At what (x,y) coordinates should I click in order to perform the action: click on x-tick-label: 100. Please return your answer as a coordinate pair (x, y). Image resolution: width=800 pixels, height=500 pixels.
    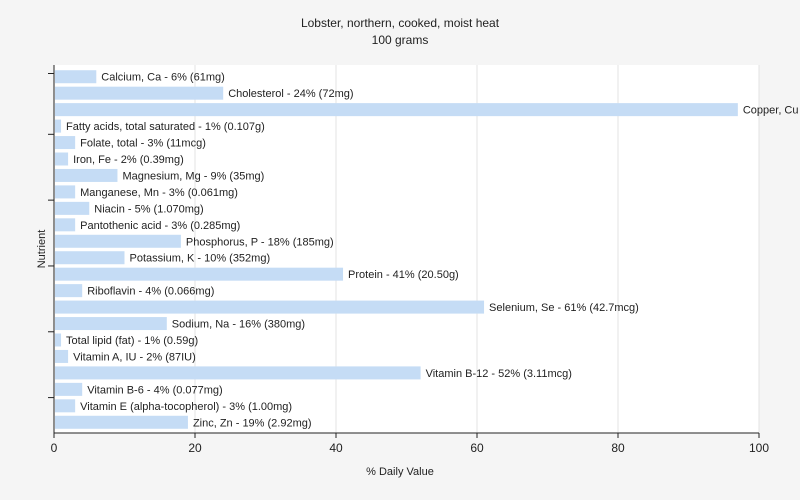
    Looking at the image, I should click on (759, 448).